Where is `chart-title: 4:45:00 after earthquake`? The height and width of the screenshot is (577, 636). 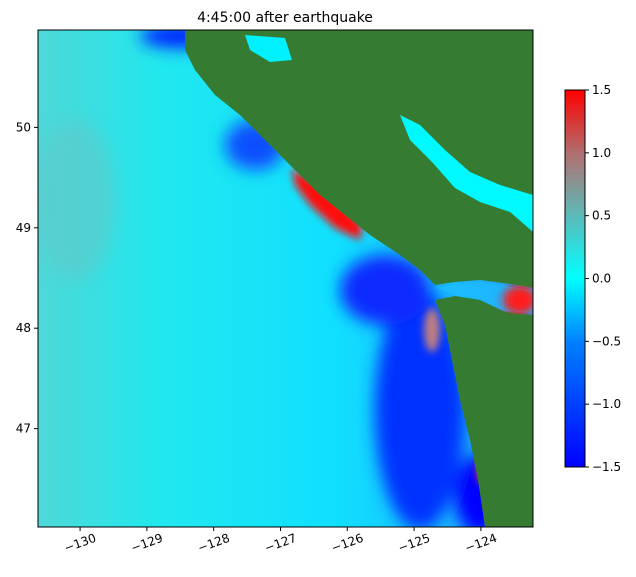 chart-title: 4:45:00 after earthquake is located at coordinates (285, 18).